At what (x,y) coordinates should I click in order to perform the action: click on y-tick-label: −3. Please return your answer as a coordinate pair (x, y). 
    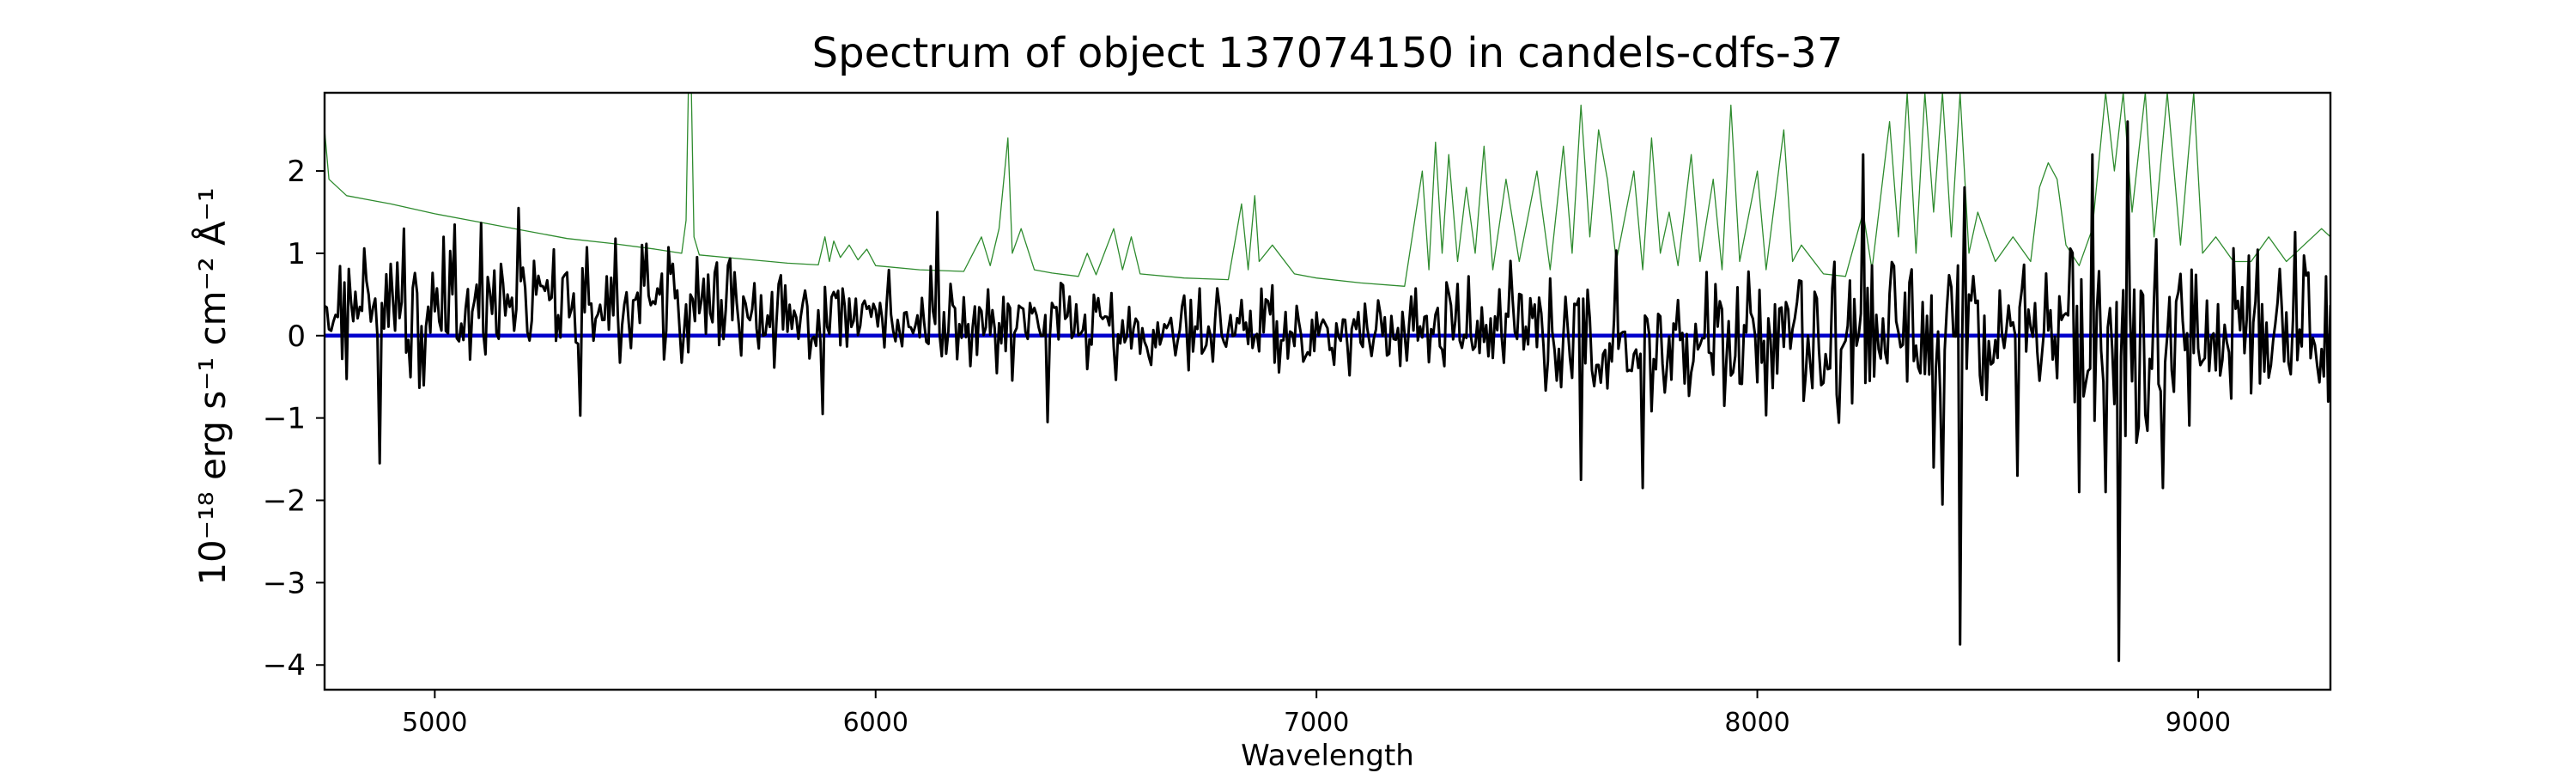
    Looking at the image, I should click on (284, 583).